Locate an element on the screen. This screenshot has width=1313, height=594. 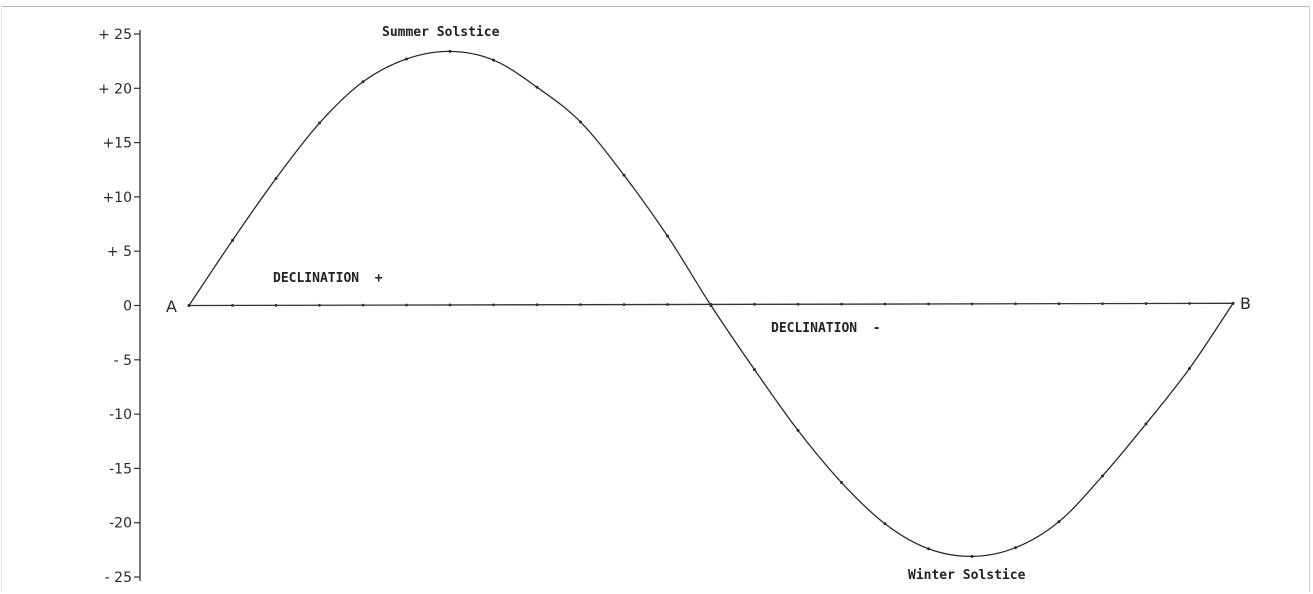
y-tick-label: 0 is located at coordinates (127, 307).